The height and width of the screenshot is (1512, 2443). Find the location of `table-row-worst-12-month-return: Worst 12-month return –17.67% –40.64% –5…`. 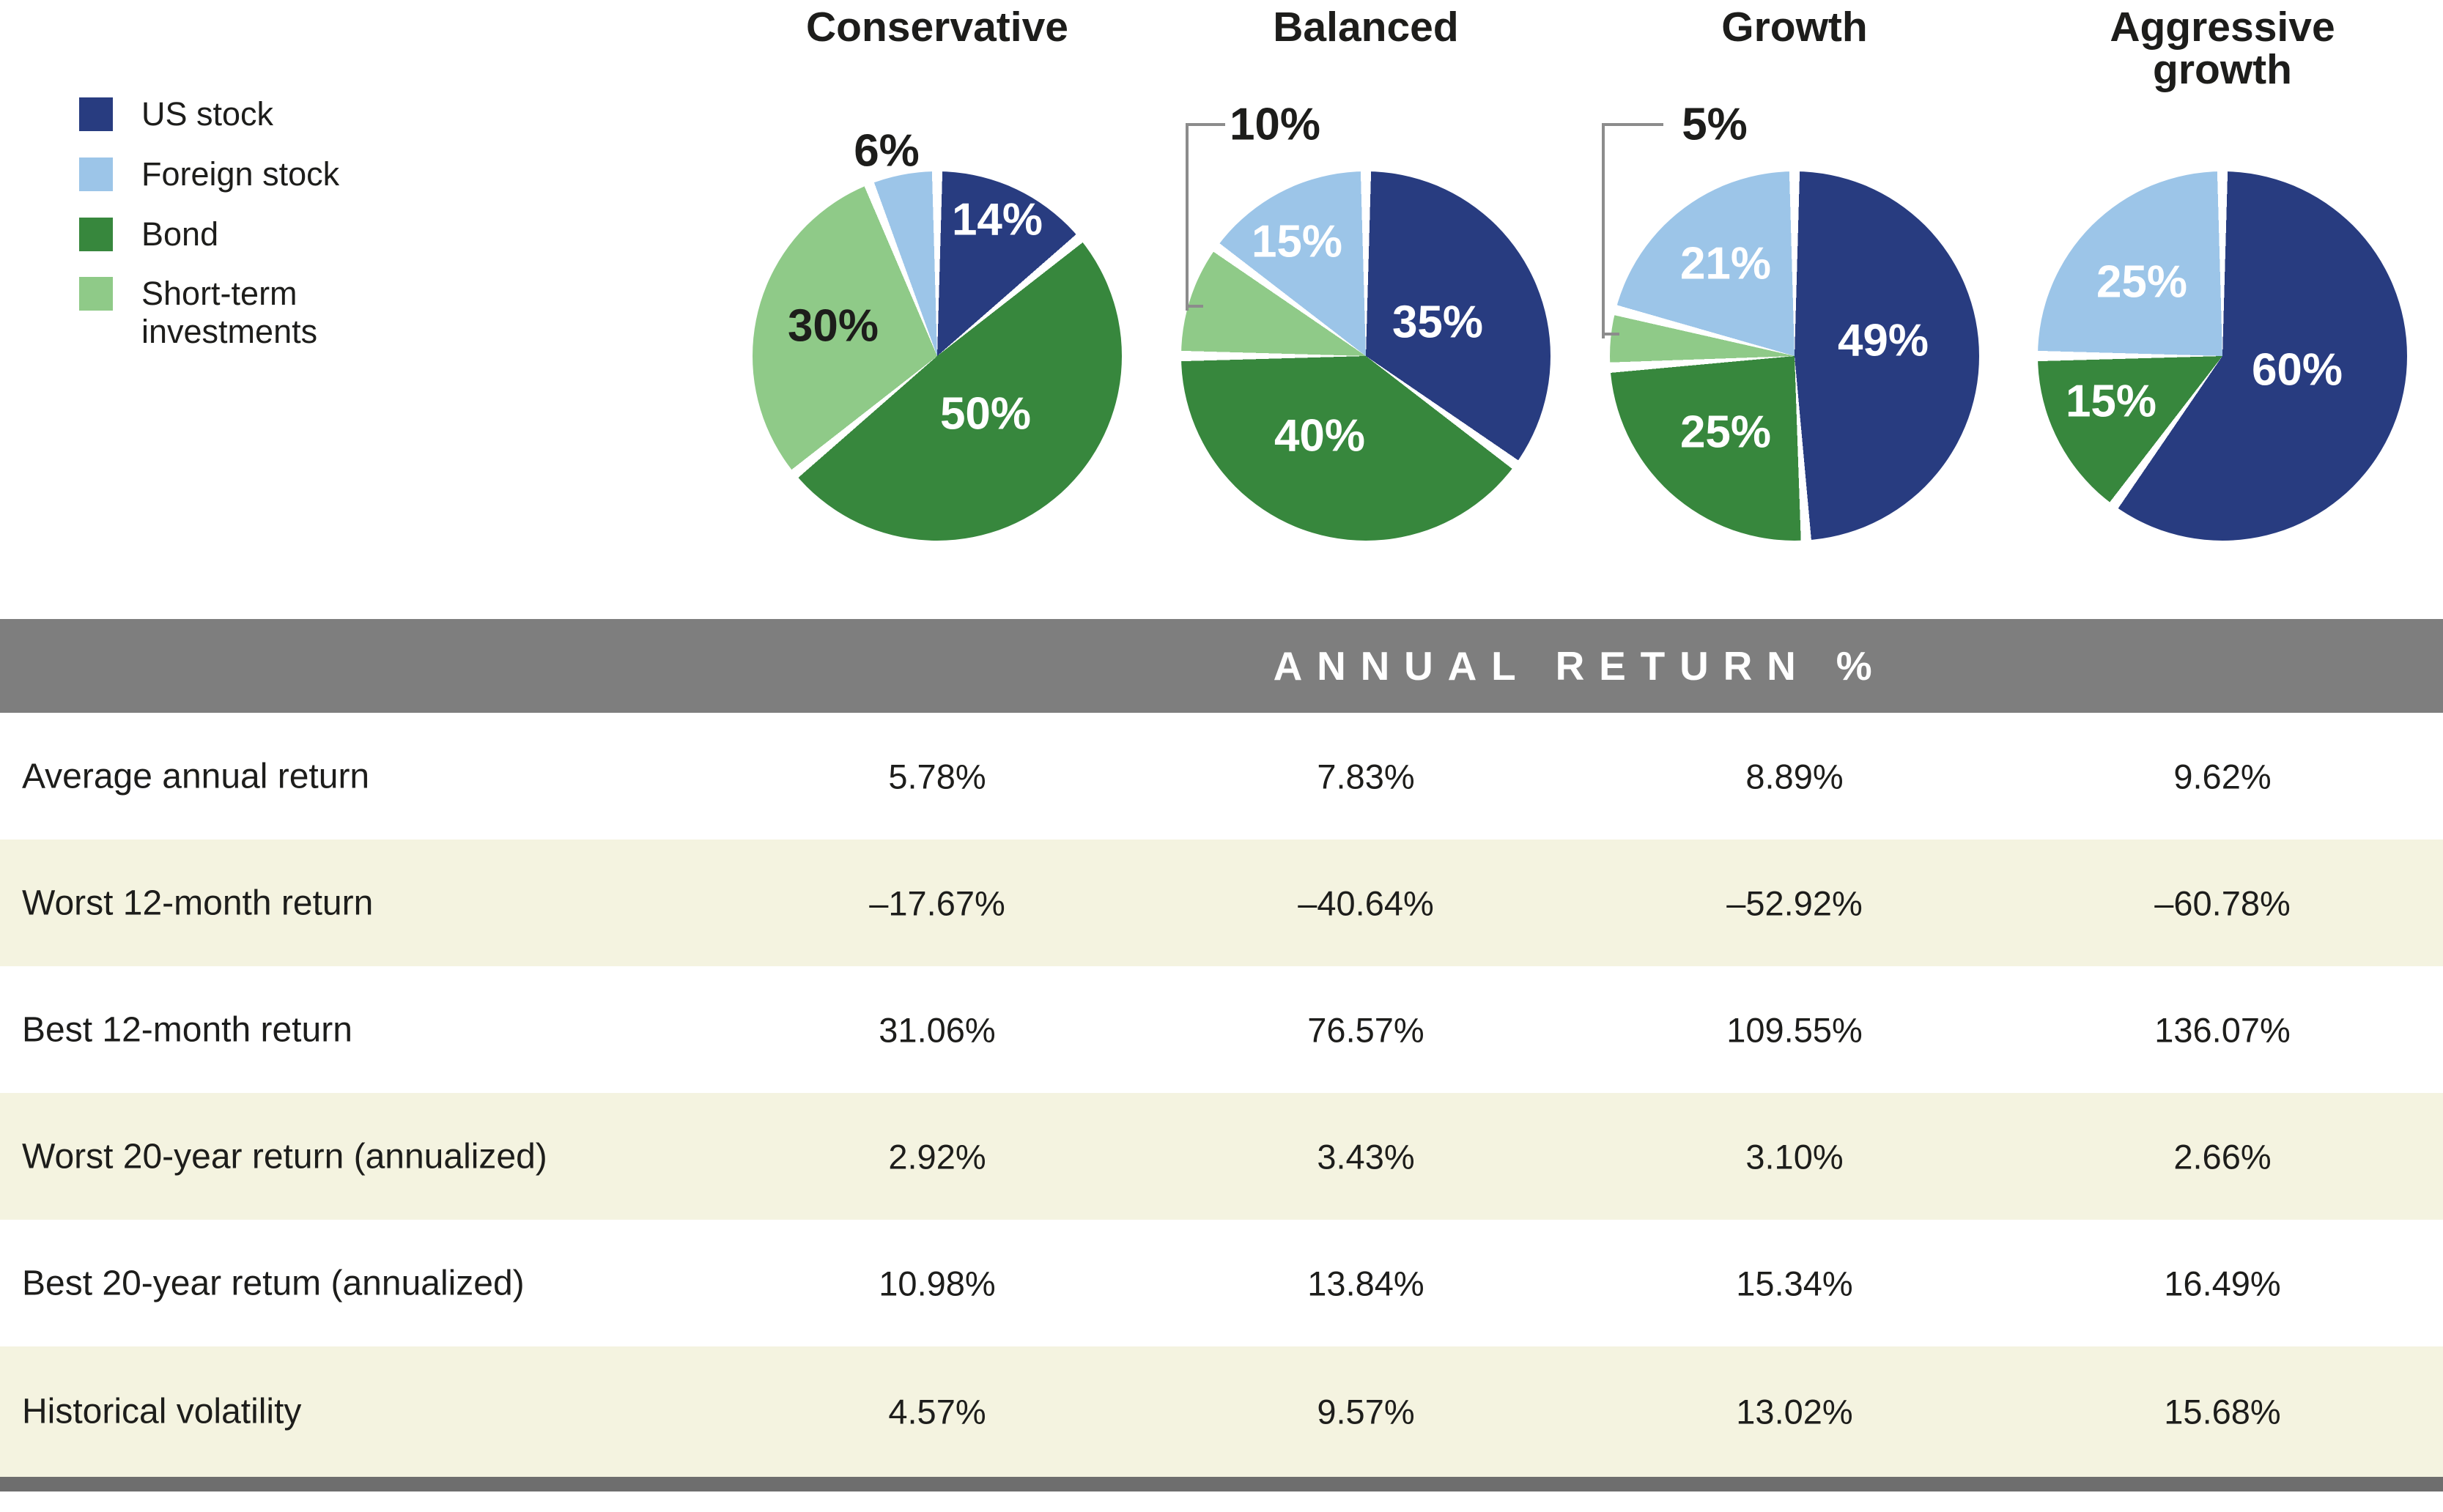

table-row-worst-12-month-return: Worst 12-month return –17.67% –40.64% –5… is located at coordinates (1221, 903).